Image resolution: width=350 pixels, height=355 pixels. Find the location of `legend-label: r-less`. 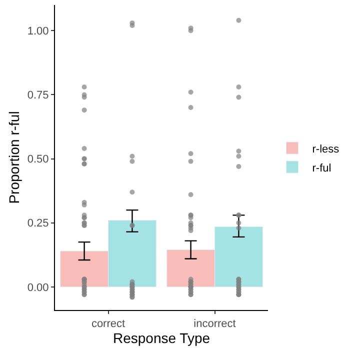

legend-label: r-less is located at coordinates (326, 149).